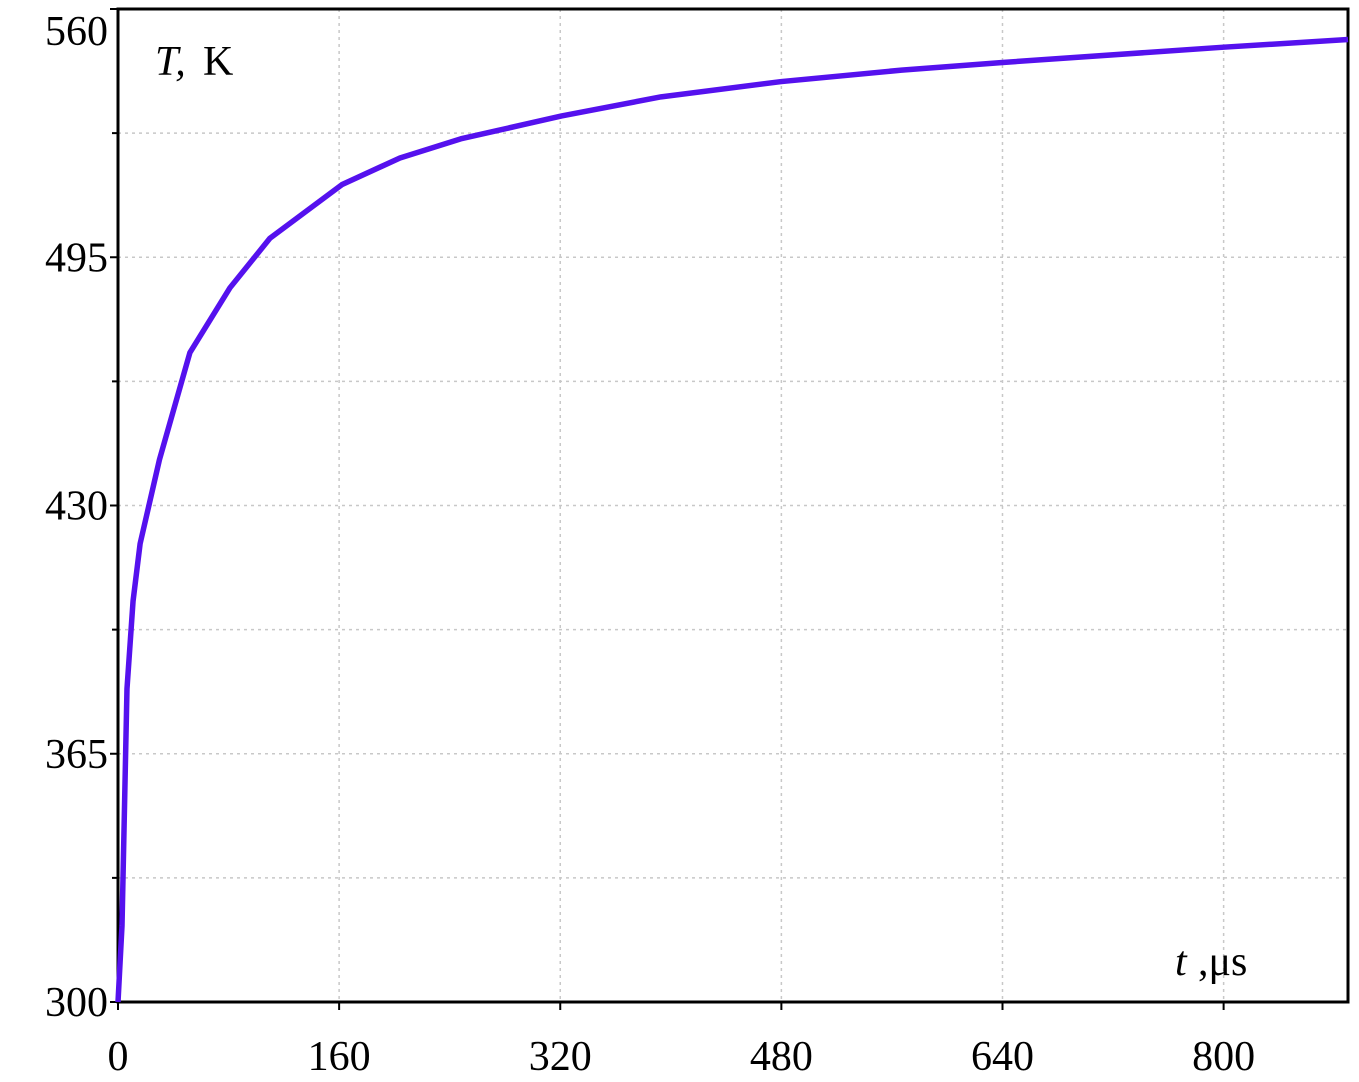  What do you see at coordinates (76, 507) in the screenshot?
I see `y-tick-label: 430` at bounding box center [76, 507].